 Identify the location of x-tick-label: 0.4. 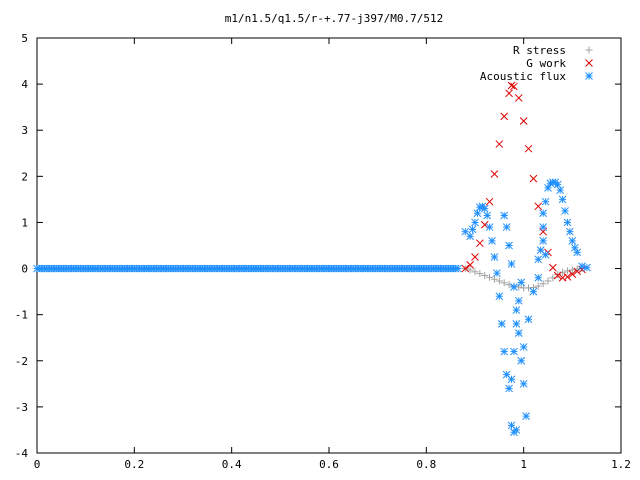
(232, 464).